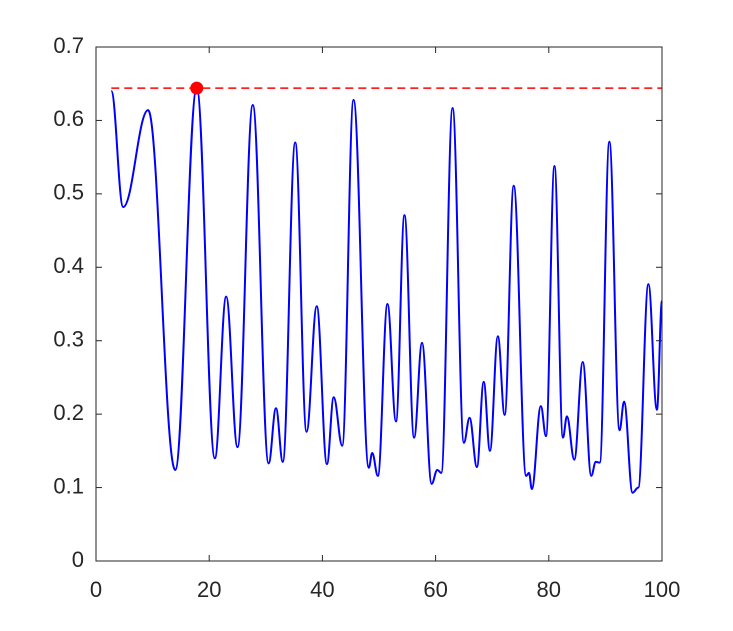 This screenshot has height=631, width=733. Describe the element at coordinates (68, 265) in the screenshot. I see `y-tick-label: 0.4` at that location.